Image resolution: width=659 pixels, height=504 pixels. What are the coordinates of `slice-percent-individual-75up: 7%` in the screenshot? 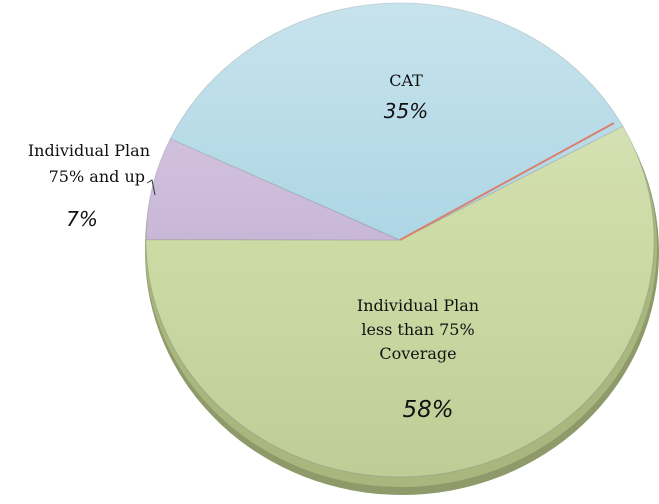 It's located at (82, 219).